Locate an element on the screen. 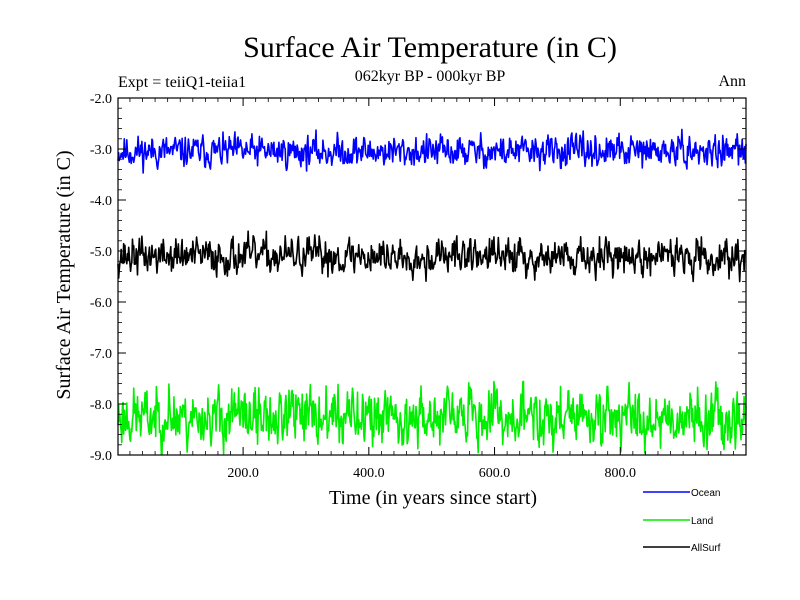  y-tick-label: -5.0 is located at coordinates (101, 252).